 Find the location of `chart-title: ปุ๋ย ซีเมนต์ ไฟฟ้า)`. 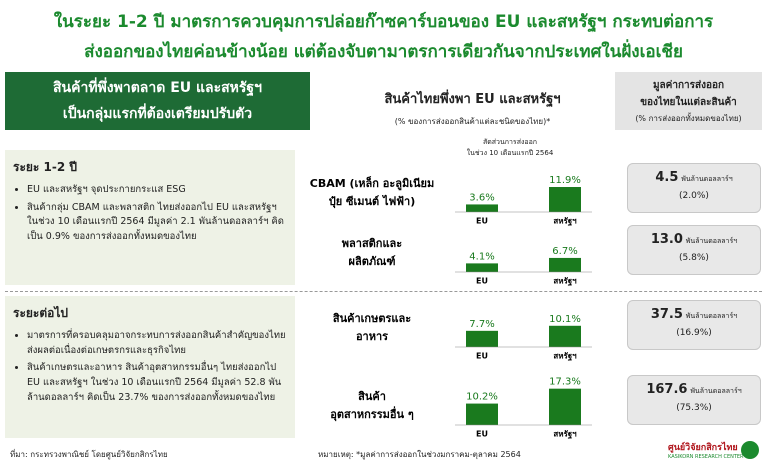

chart-title: ปุ๋ย ซีเมนต์ ไฟฟ้า) is located at coordinates (372, 201).